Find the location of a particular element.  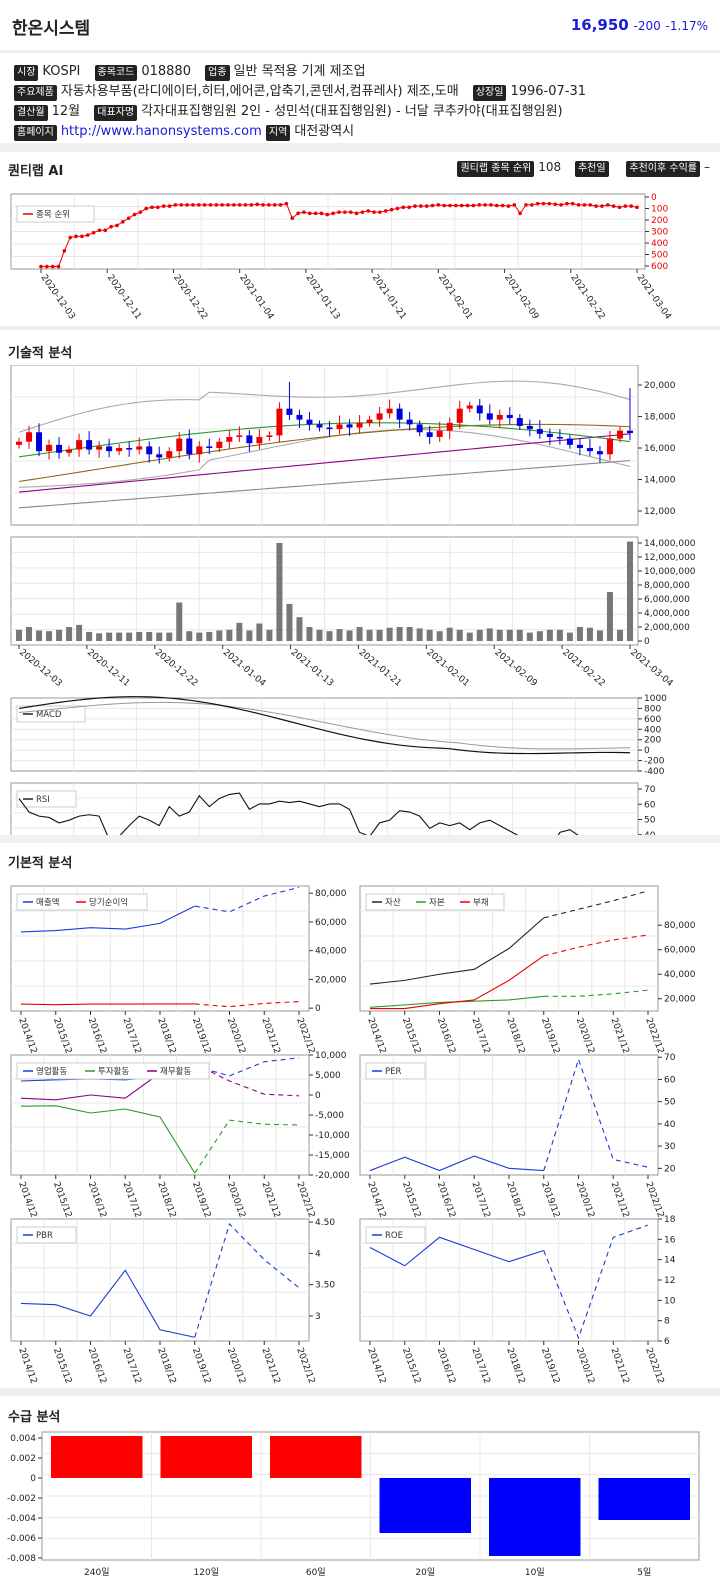

fund-c6-xtick-label: 2016/12 is located at coordinates (446, 1366).